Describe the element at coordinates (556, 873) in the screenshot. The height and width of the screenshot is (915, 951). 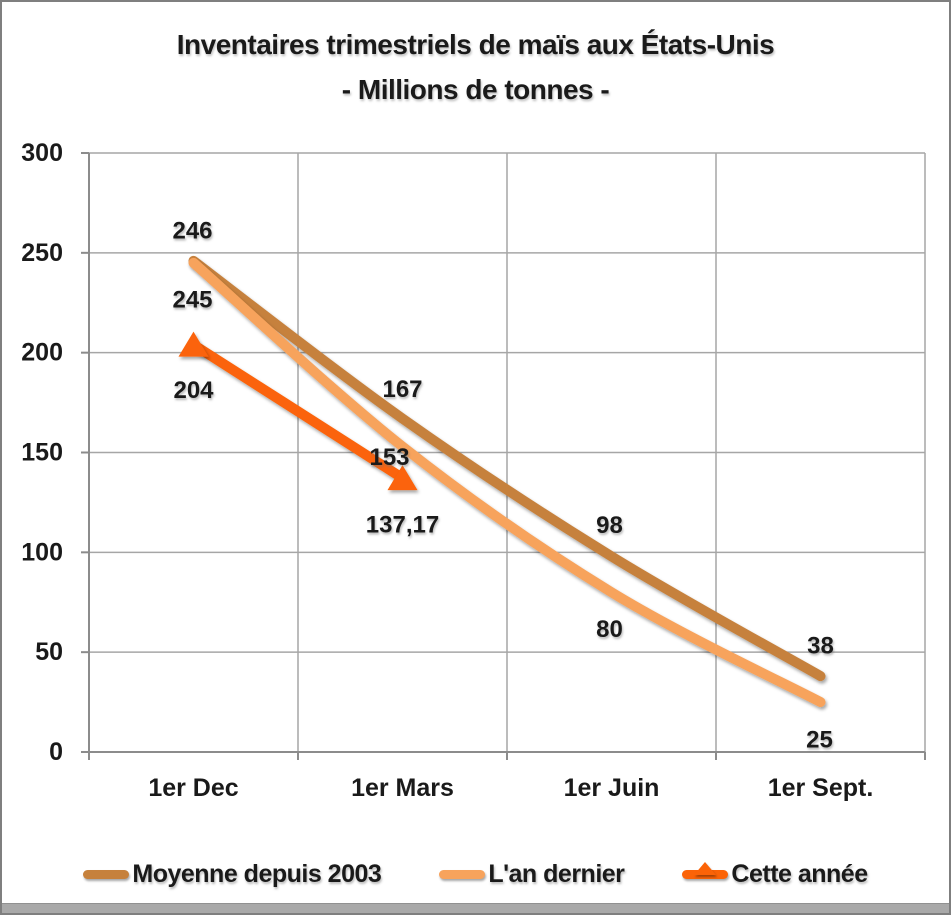
I see `legend-label: L'an dernier` at that location.